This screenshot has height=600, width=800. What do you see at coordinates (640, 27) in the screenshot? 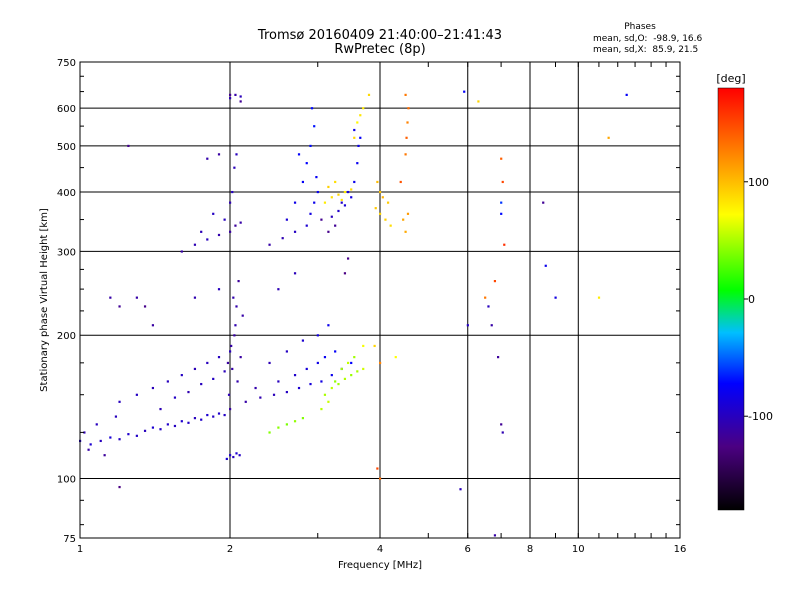
I see `phases-title: Phases` at bounding box center [640, 27].